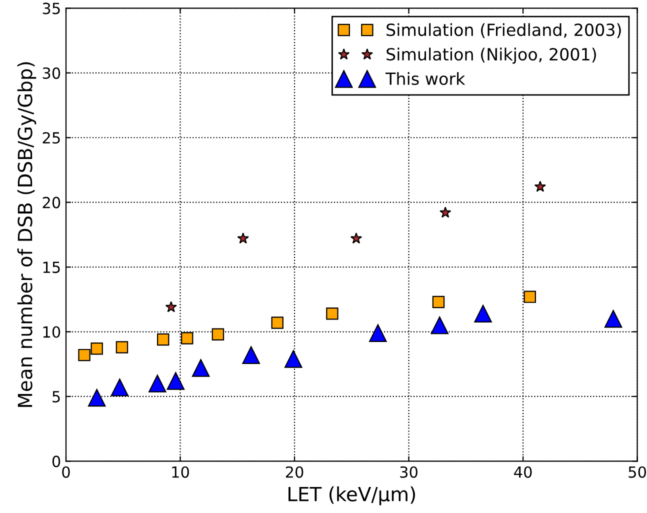 The image size is (647, 513). I want to click on x-tick-label: 50, so click(637, 472).